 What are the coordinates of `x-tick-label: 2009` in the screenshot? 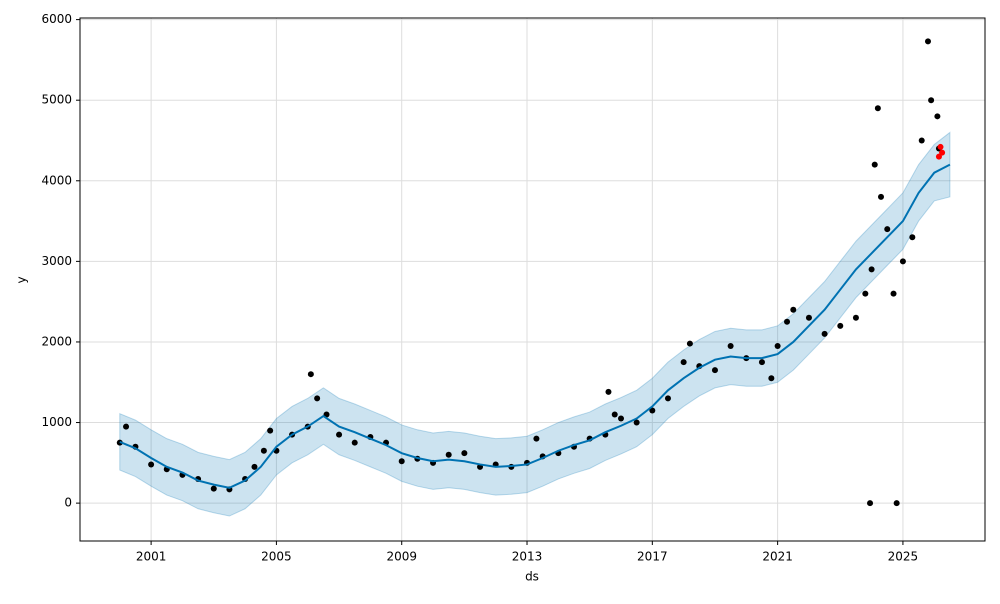 It's located at (401, 557).